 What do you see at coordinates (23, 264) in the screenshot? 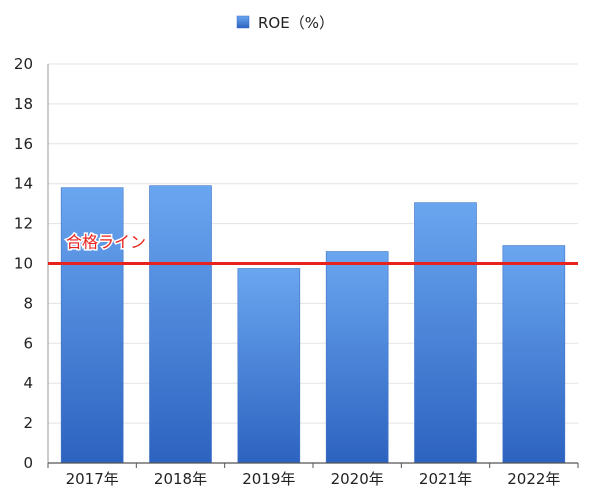
I see `y-tick-label: 10` at bounding box center [23, 264].